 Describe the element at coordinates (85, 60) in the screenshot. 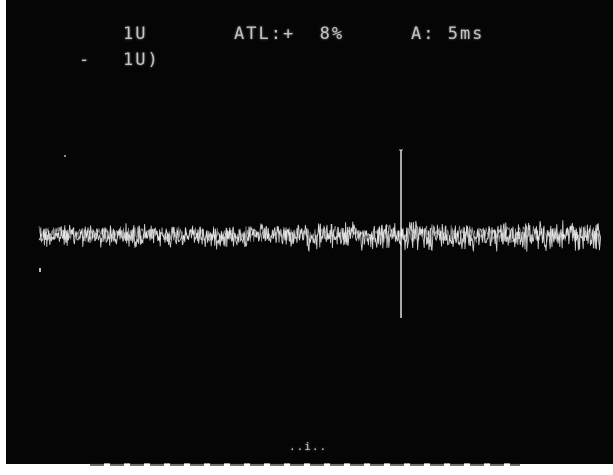

I see `channel-marker: -` at that location.